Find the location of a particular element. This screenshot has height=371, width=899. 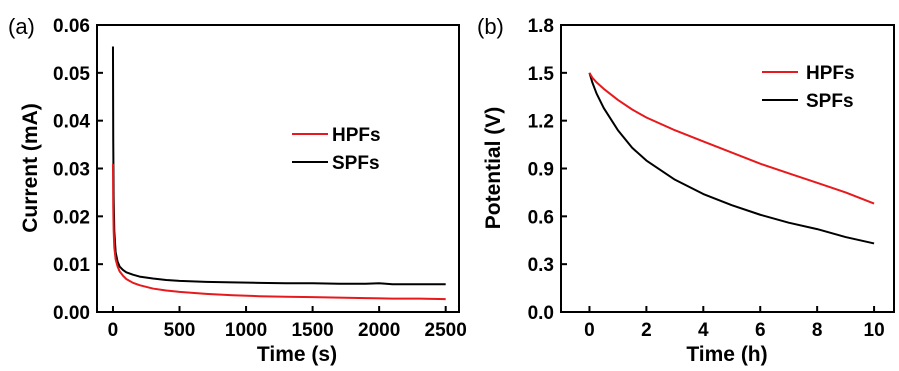

panel-b-ytick-label: 0.3 is located at coordinates (541, 265).